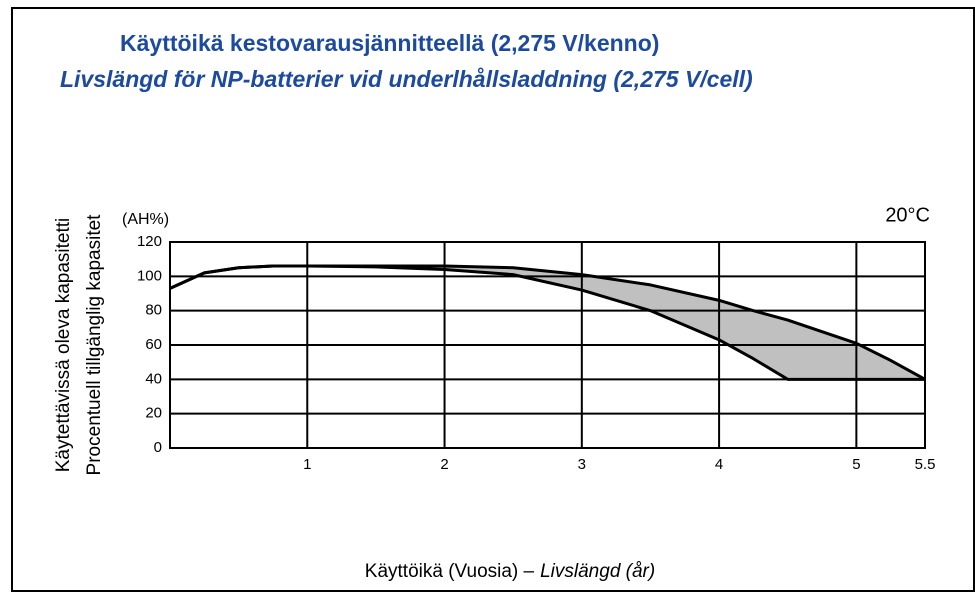 The width and height of the screenshot is (975, 592). What do you see at coordinates (719, 464) in the screenshot?
I see `x-tick-label: 4` at bounding box center [719, 464].